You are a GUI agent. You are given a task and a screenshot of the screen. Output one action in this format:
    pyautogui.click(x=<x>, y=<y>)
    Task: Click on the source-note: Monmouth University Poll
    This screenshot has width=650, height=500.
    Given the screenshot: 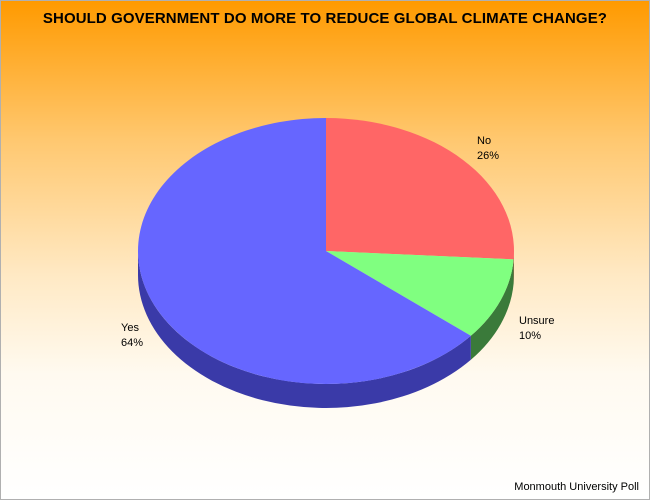 What is the action you would take?
    pyautogui.click(x=576, y=487)
    